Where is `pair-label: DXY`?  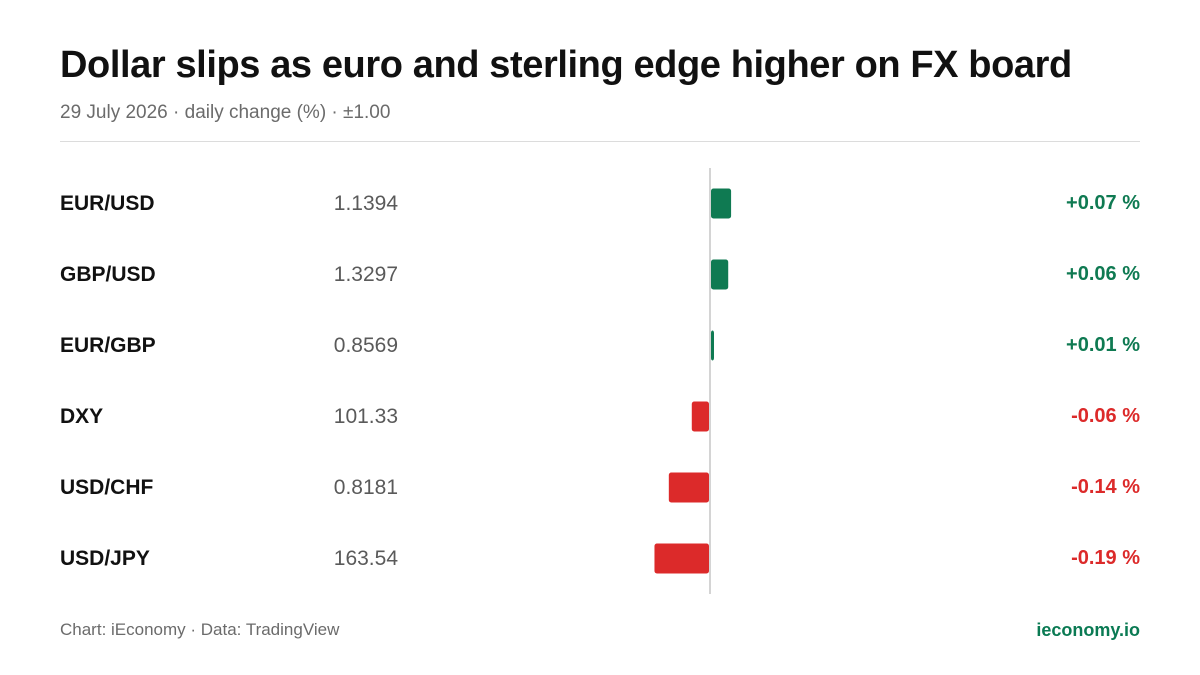
pair-label: DXY is located at coordinates (82, 416).